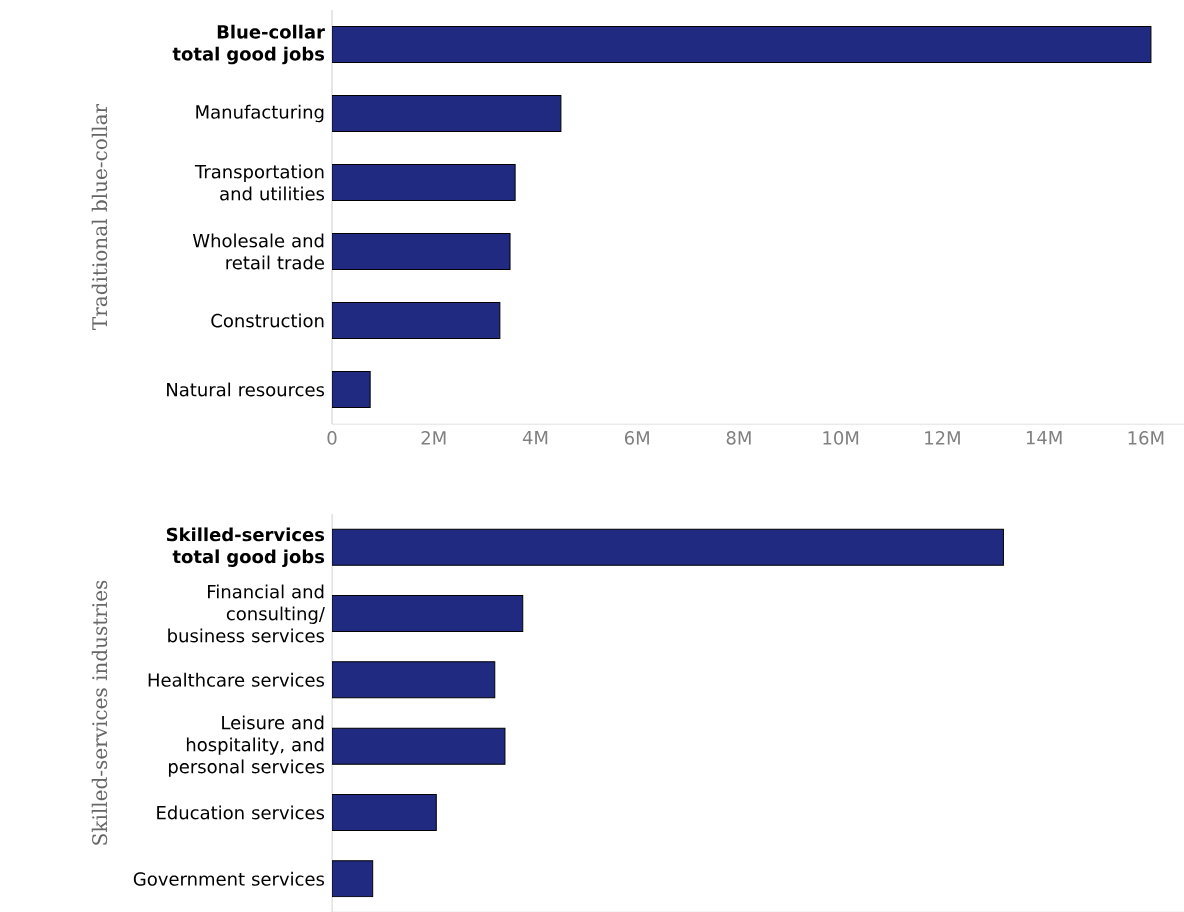 The height and width of the screenshot is (912, 1184). Describe the element at coordinates (535, 438) in the screenshot. I see `x-tick-label: 4M` at that location.